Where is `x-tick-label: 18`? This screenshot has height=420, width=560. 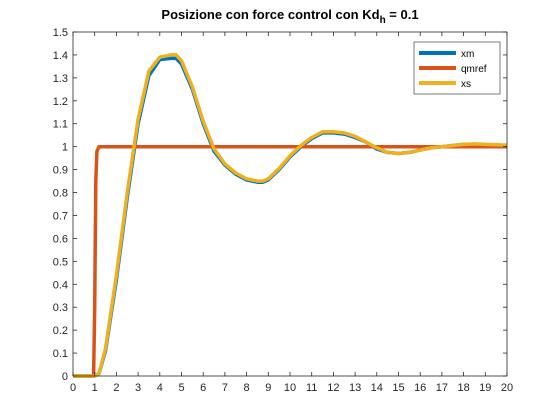 x-tick-label: 18 is located at coordinates (463, 388).